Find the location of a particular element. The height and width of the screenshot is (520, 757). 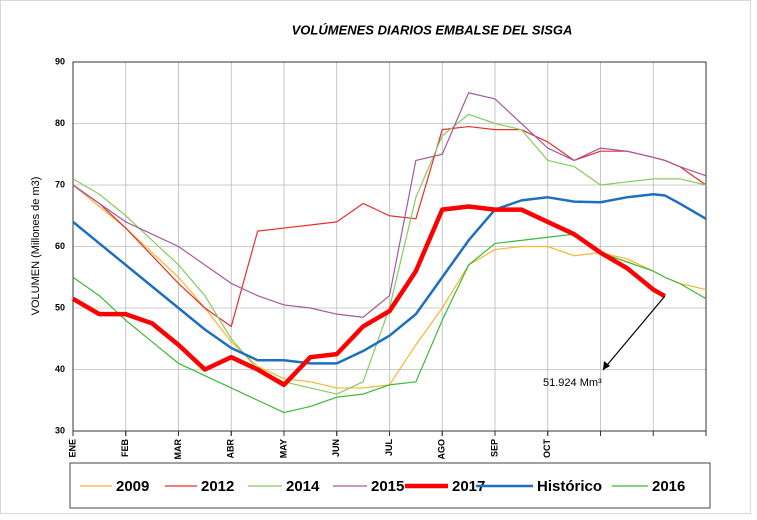

x-tick-label: JUL is located at coordinates (389, 448).